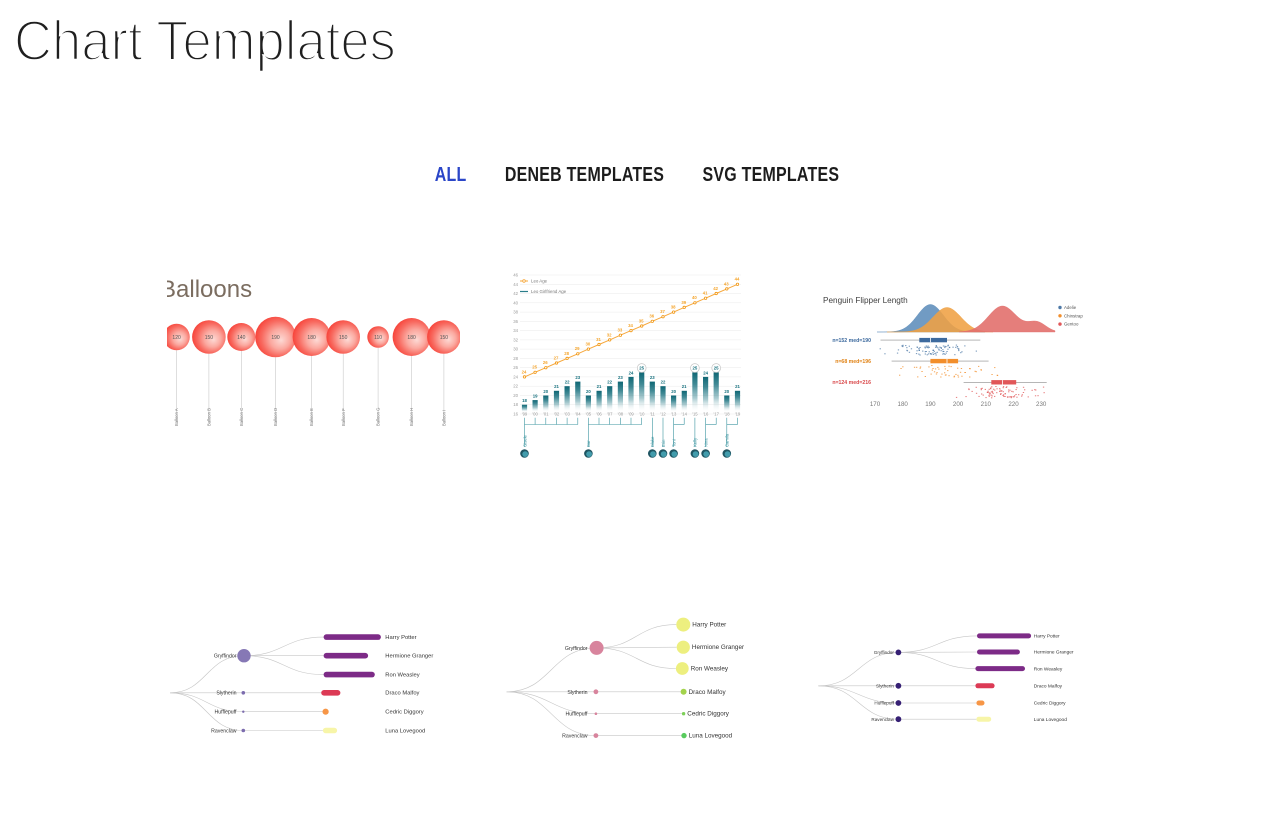 This screenshot has height=834, width=1267. I want to click on svg-text: 27, so click(556, 357).